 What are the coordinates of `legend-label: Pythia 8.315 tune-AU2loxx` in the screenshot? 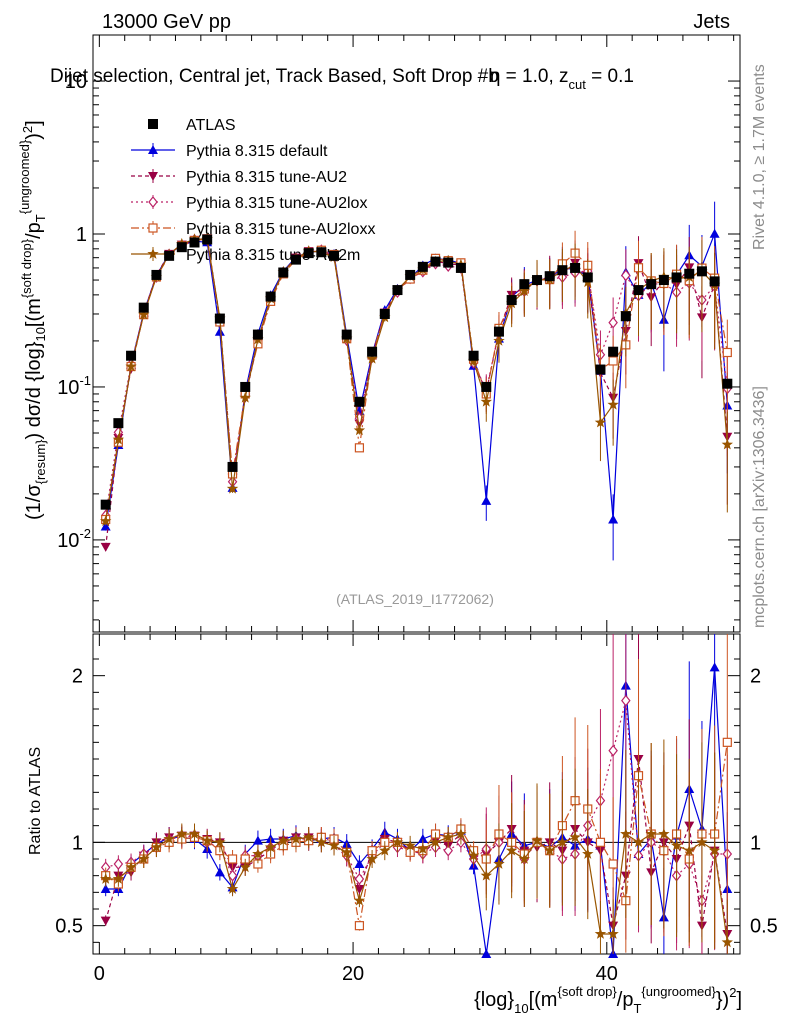 It's located at (280, 229).